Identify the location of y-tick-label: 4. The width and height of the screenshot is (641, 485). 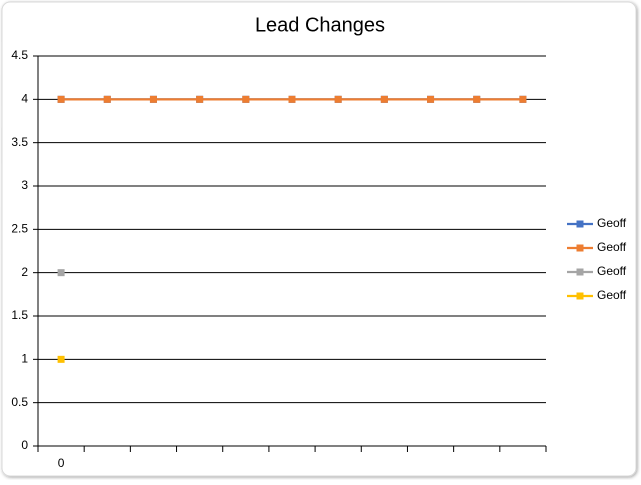
(24, 99).